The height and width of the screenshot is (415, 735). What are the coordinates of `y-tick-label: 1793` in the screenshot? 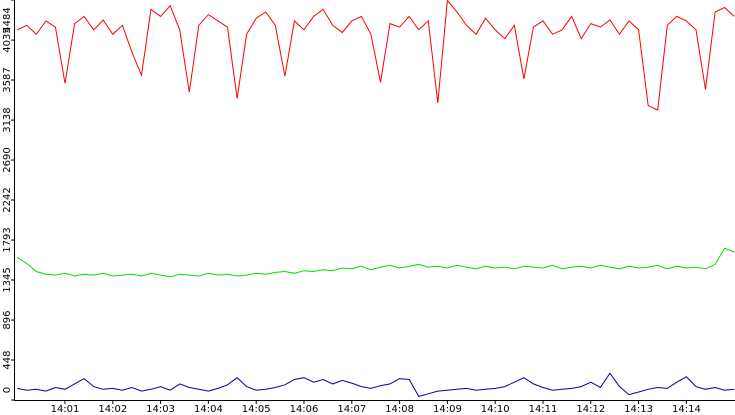 It's located at (7, 239).